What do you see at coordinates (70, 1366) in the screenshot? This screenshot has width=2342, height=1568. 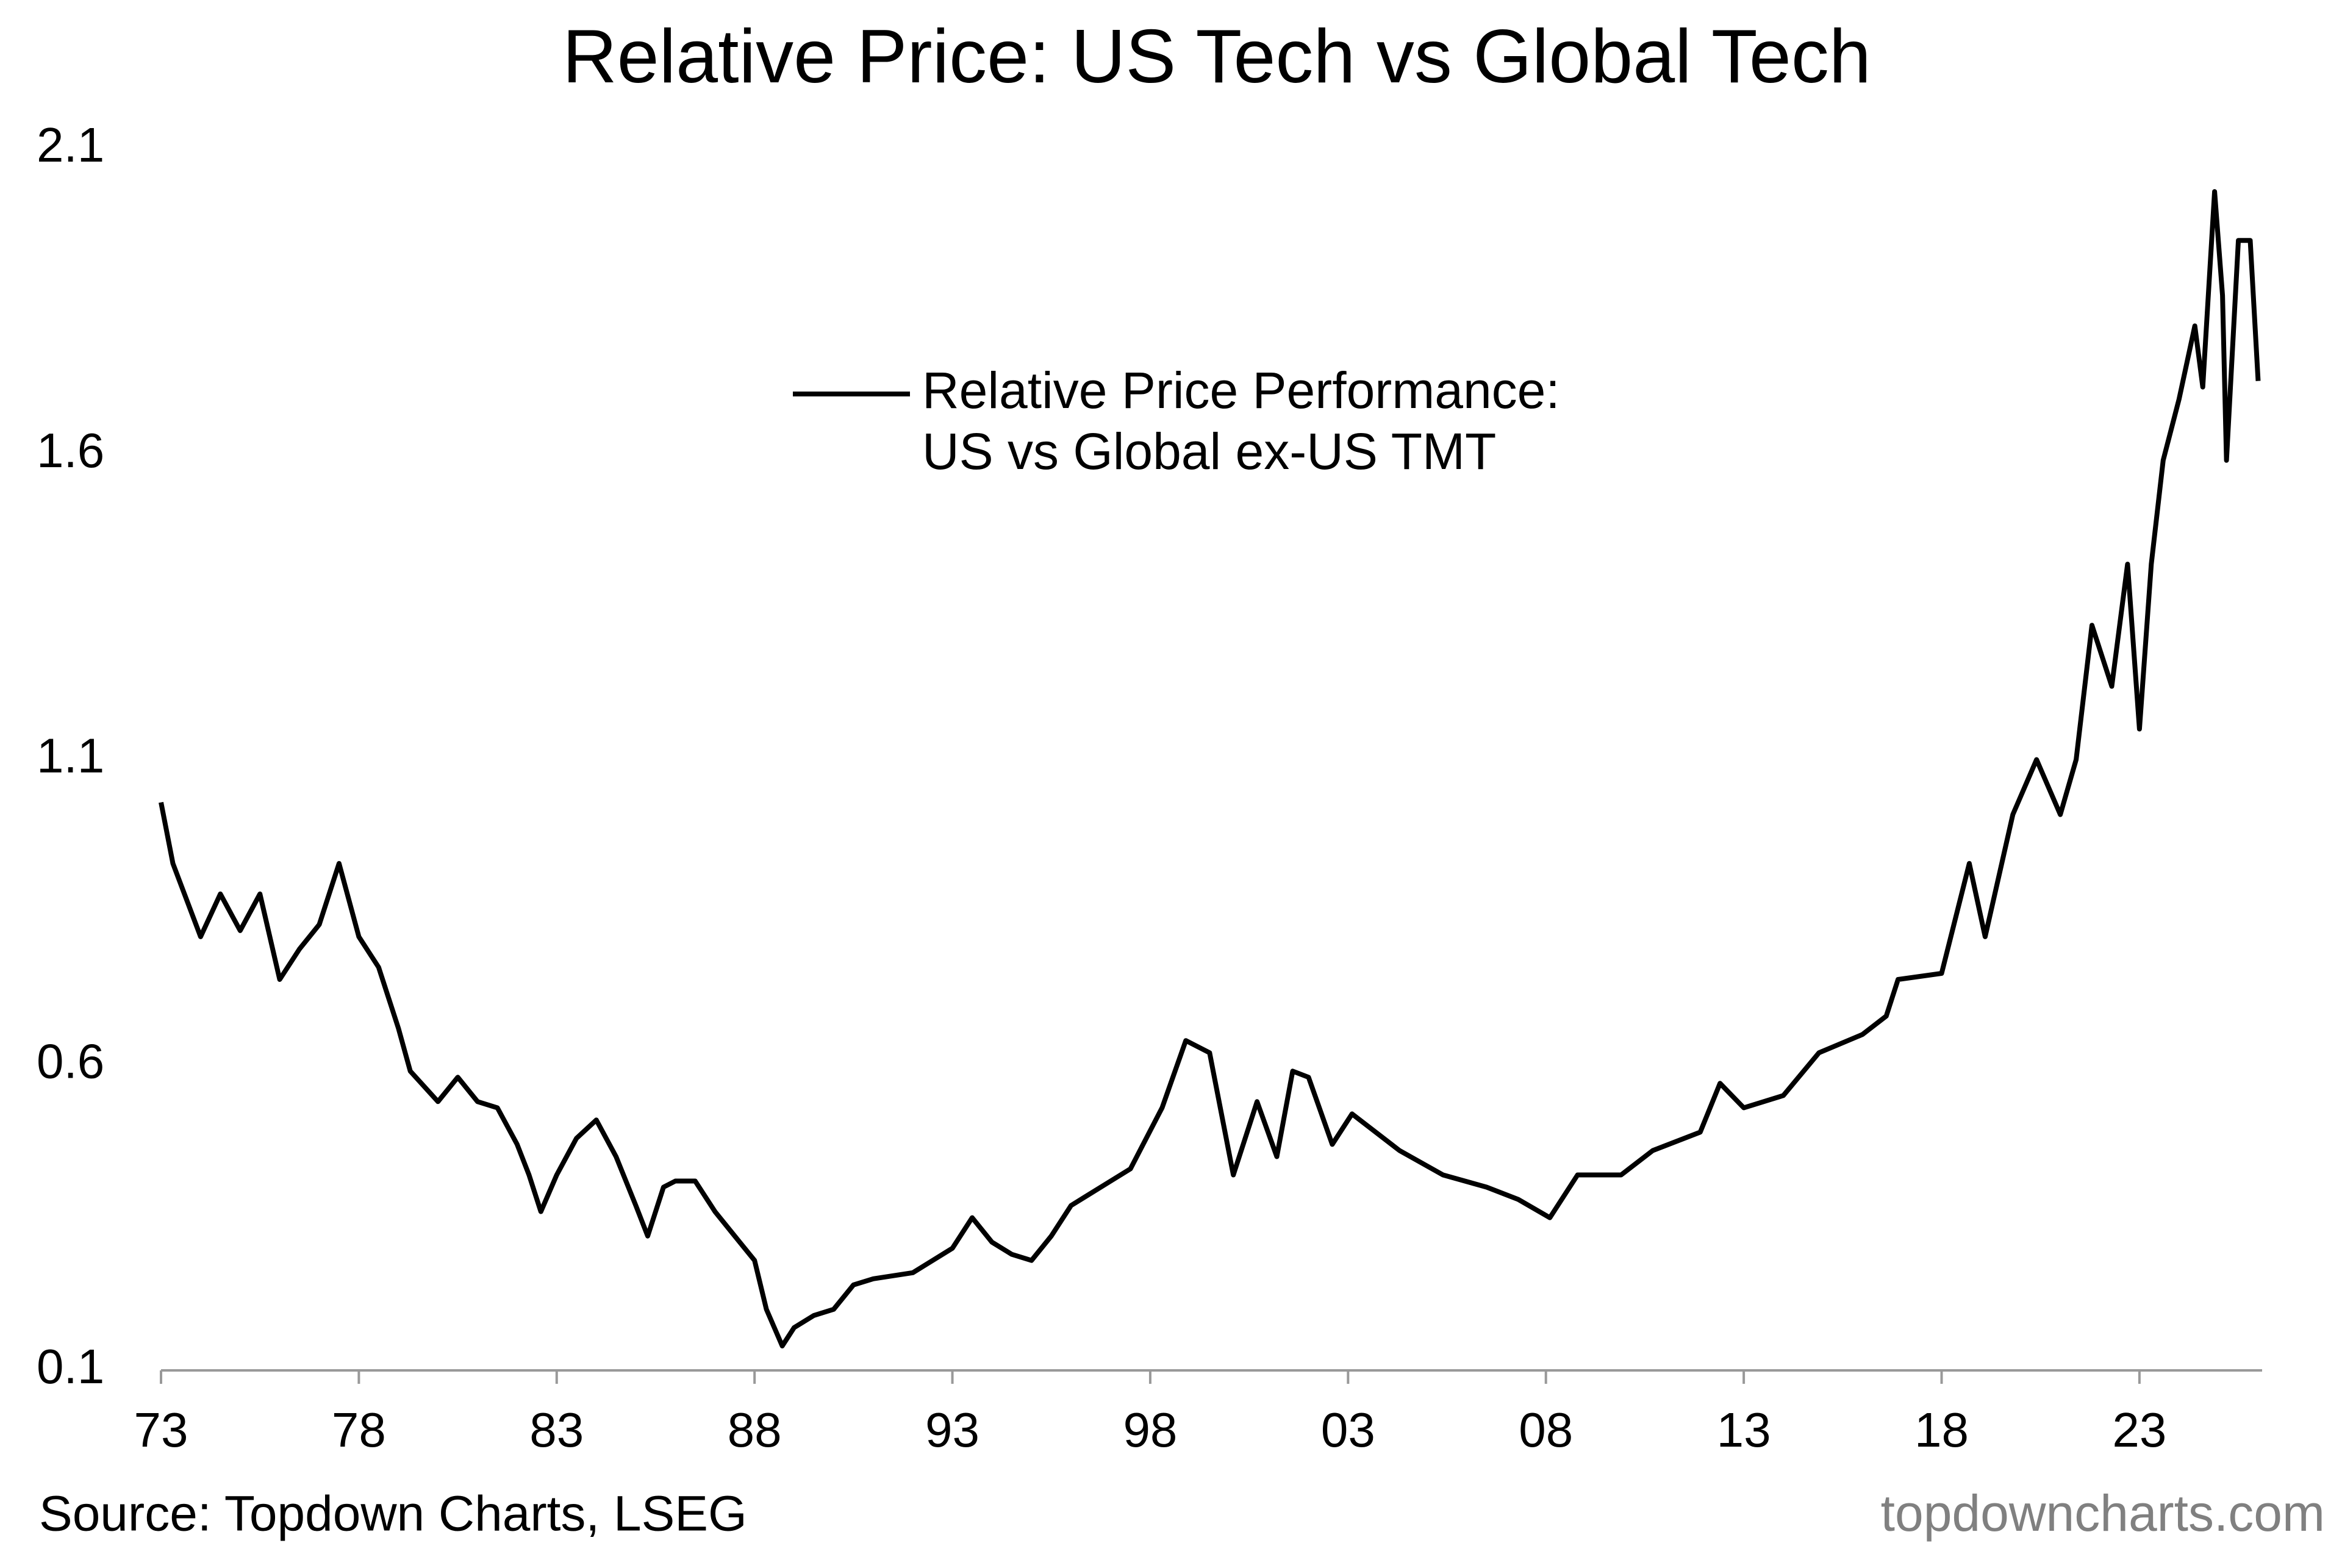 I see `y-tick-label: 0.1` at bounding box center [70, 1366].